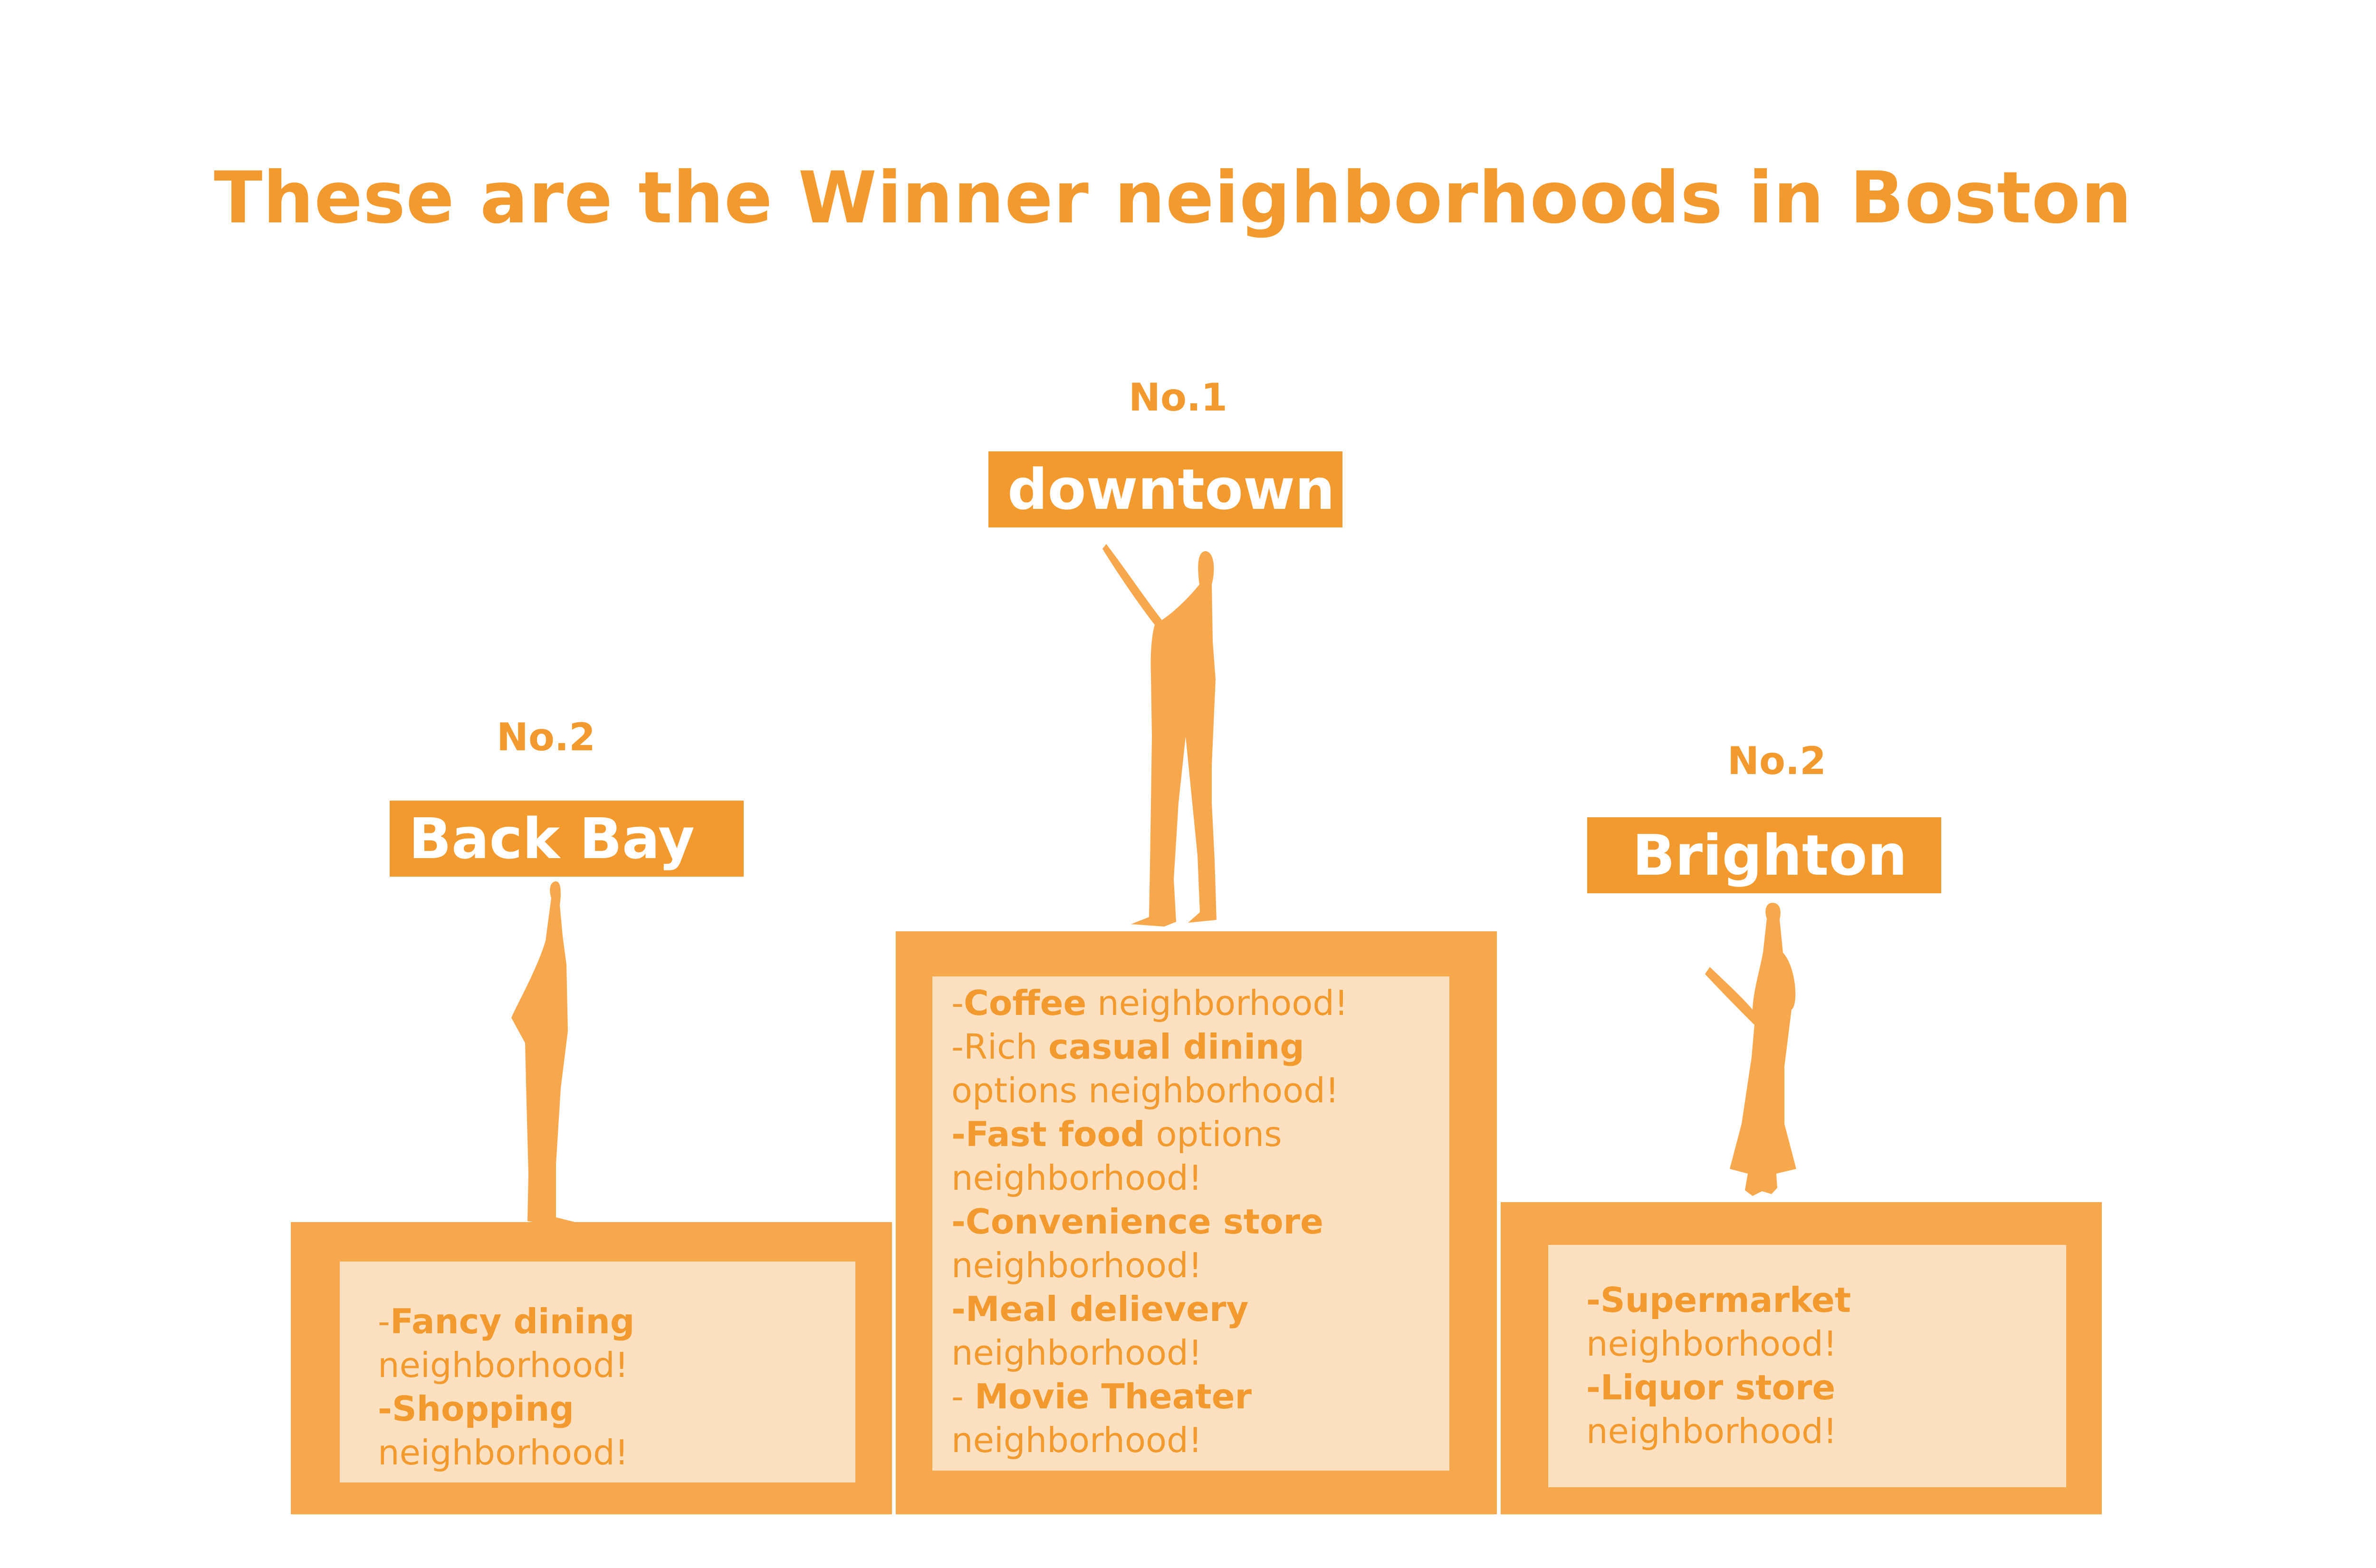 This screenshot has height=1568, width=2376. What do you see at coordinates (1159, 736) in the screenshot?
I see `person-figure-downtown` at bounding box center [1159, 736].